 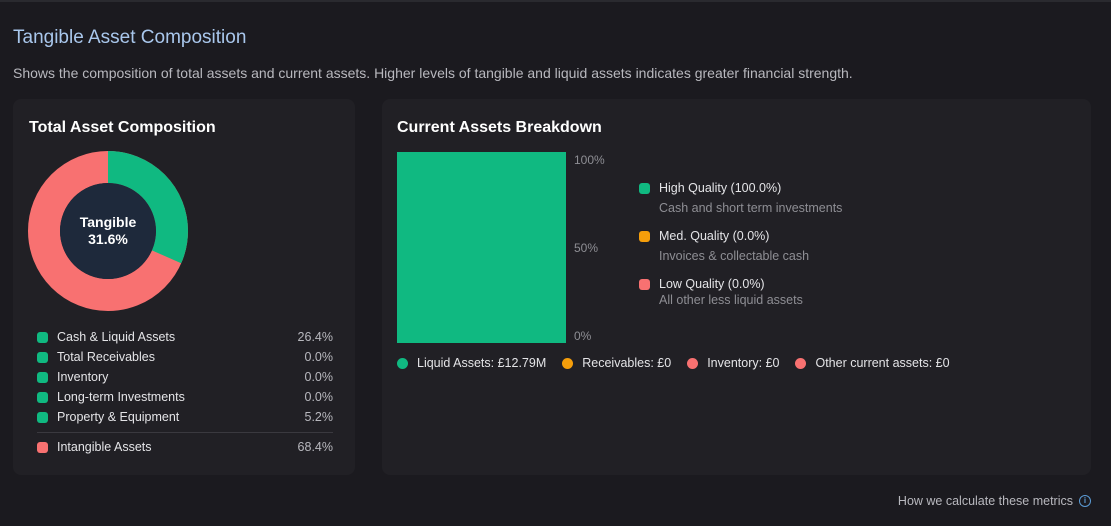 What do you see at coordinates (1085, 501) in the screenshot?
I see `info-icon: i` at bounding box center [1085, 501].